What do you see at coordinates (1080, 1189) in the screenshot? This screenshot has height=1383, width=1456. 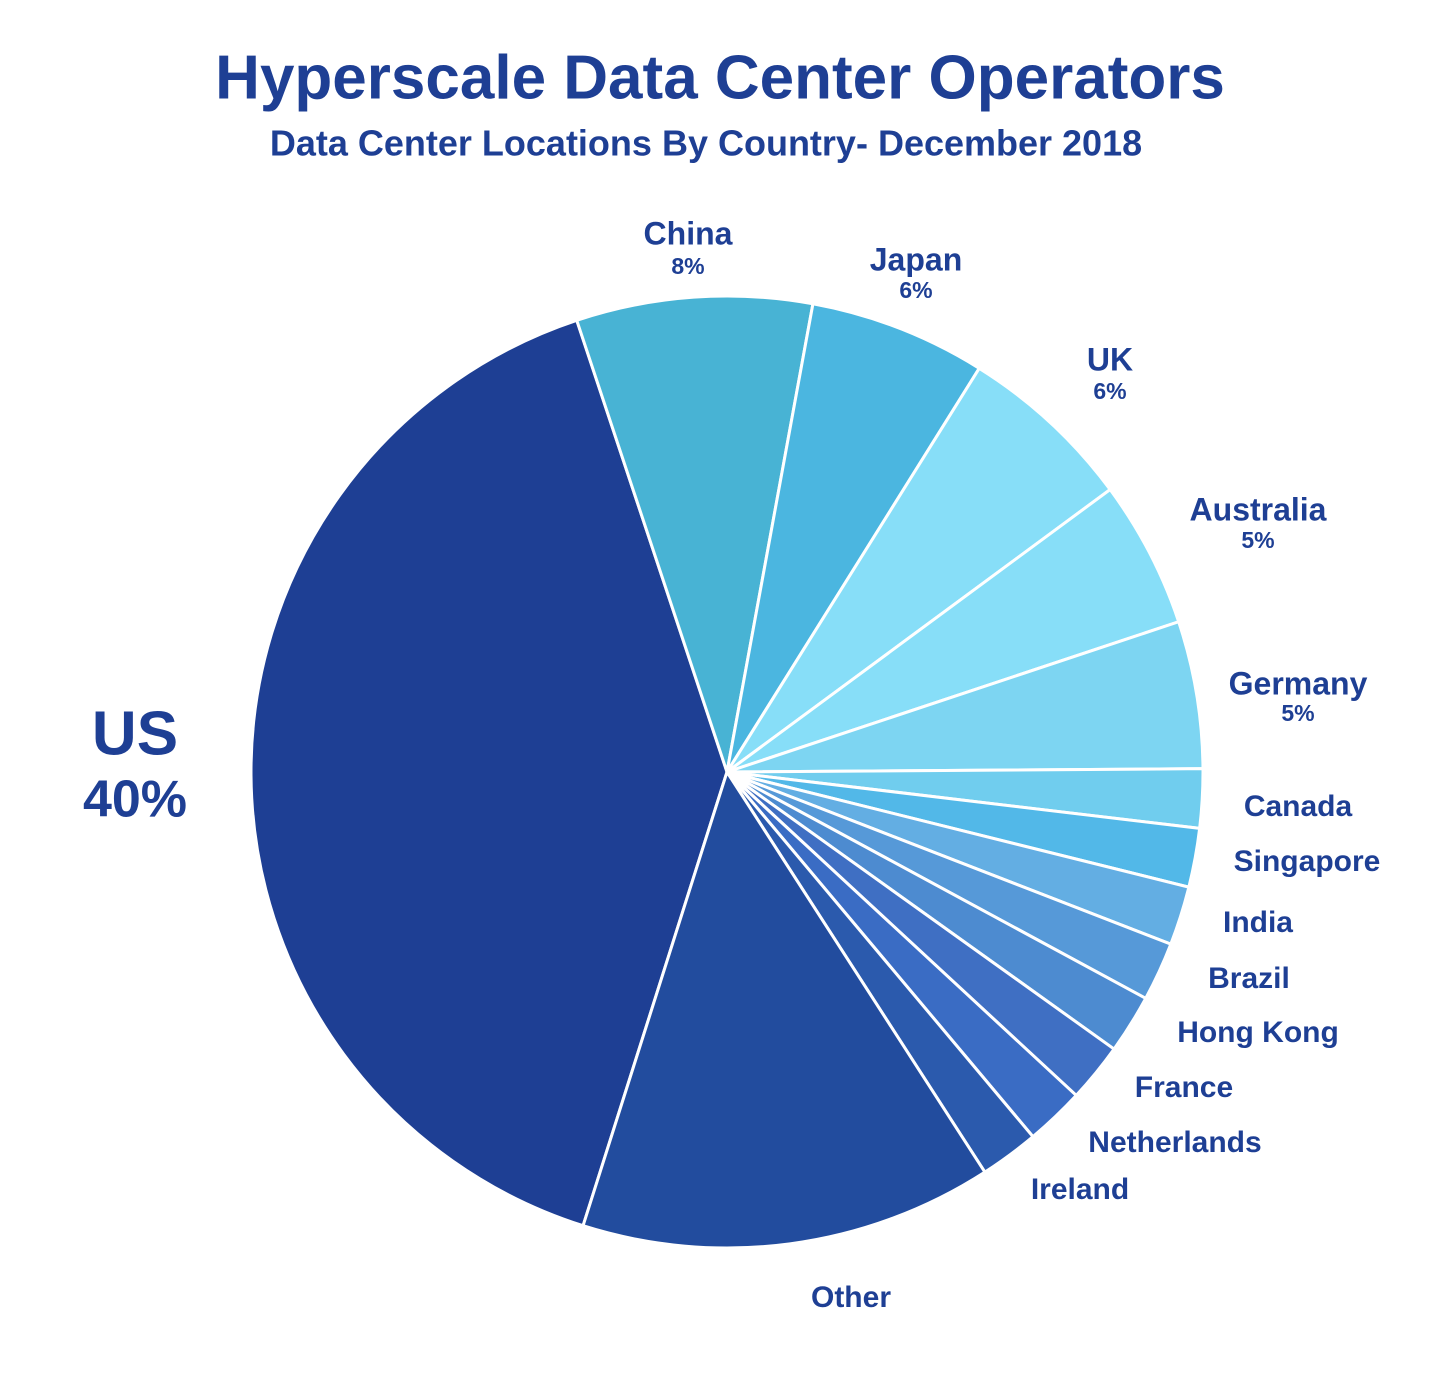 I see `slice-label: Ireland` at bounding box center [1080, 1189].